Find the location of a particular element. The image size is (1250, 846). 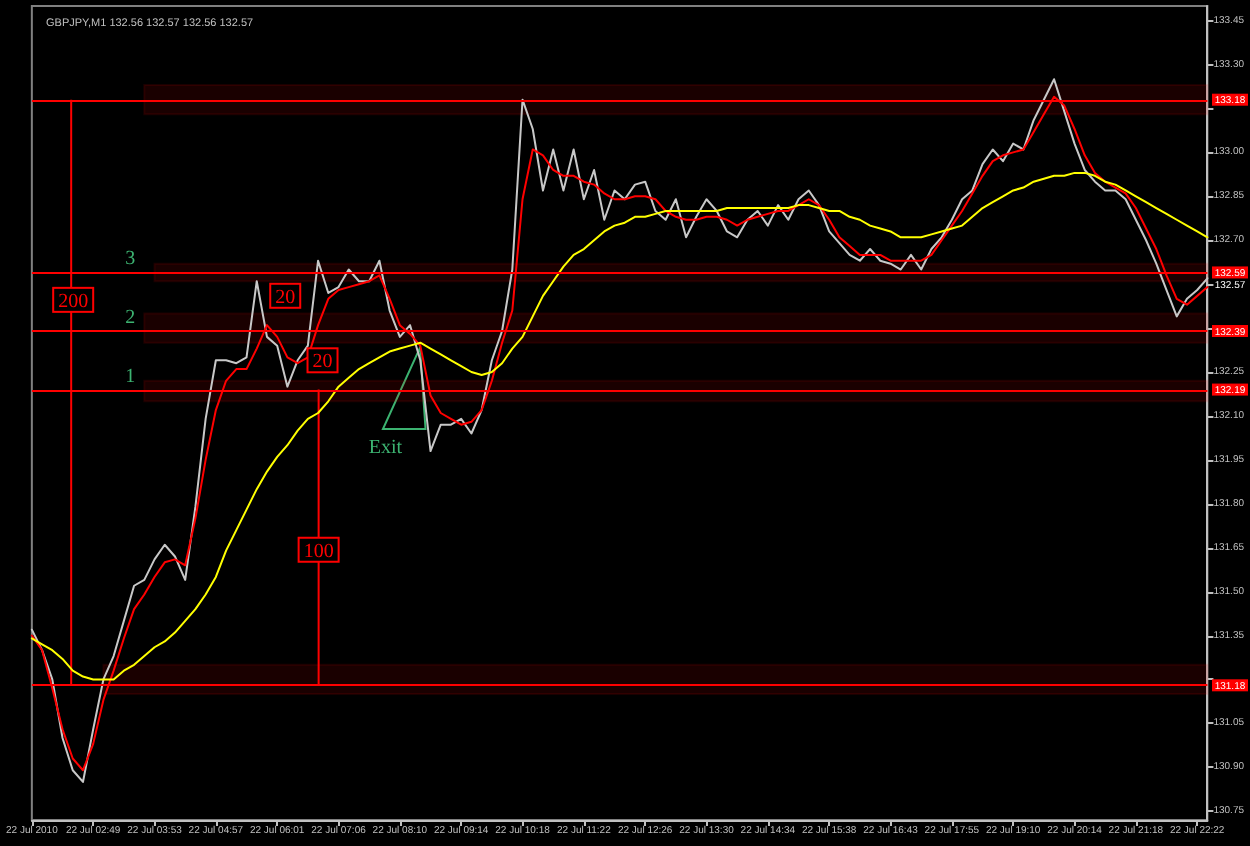

annotation: 3 is located at coordinates (130, 259).